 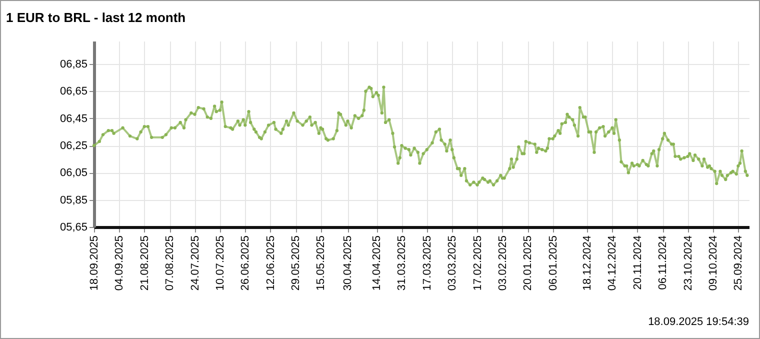 What do you see at coordinates (427, 263) in the screenshot?
I see `x-tick-label: 17.03.2025` at bounding box center [427, 263].